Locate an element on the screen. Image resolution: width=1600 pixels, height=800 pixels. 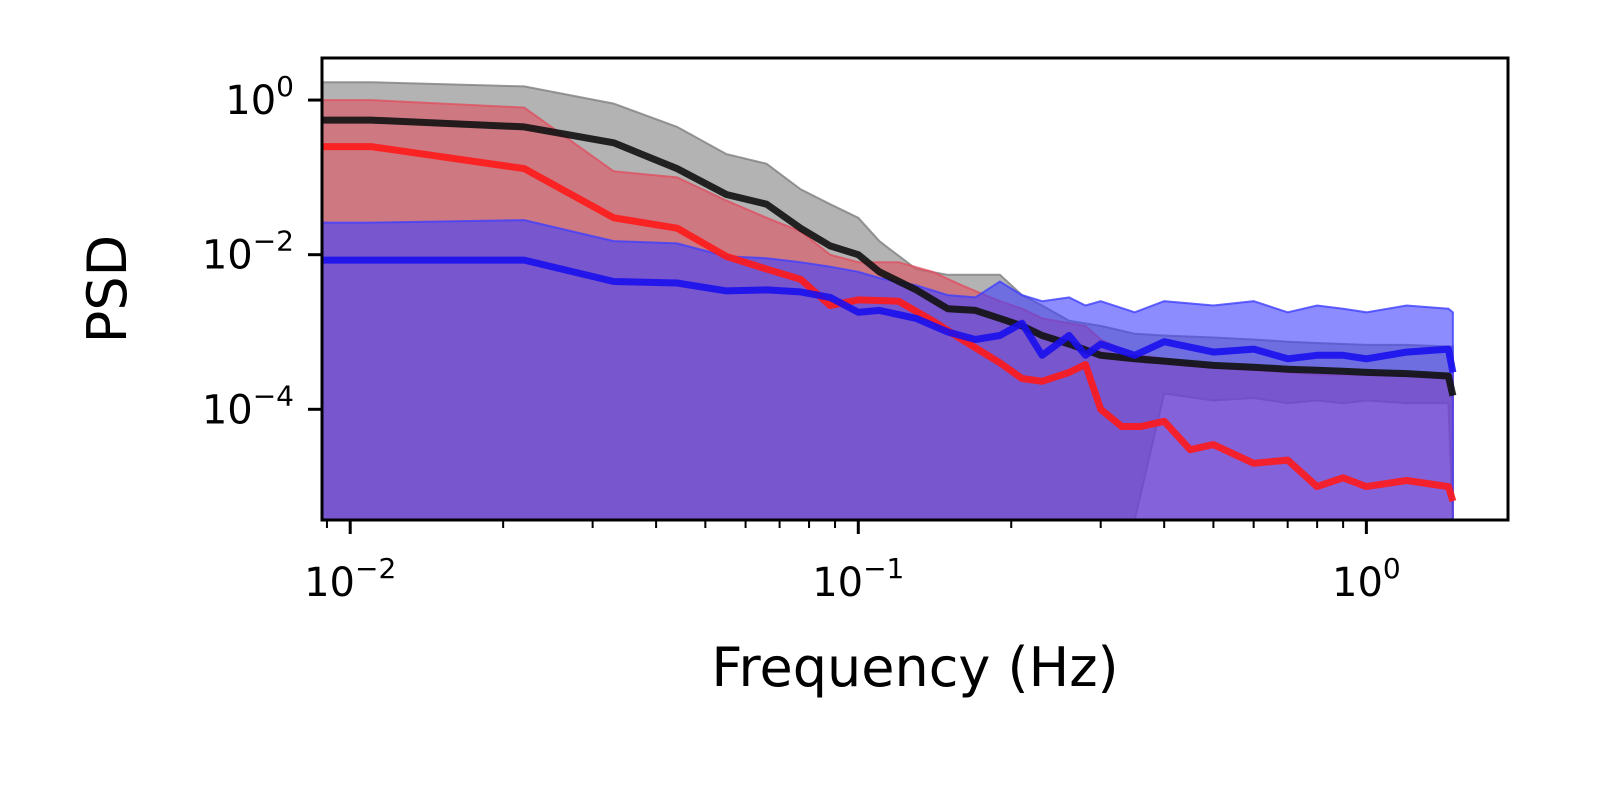
x-tick-exponent: −1 is located at coordinates (883, 568).